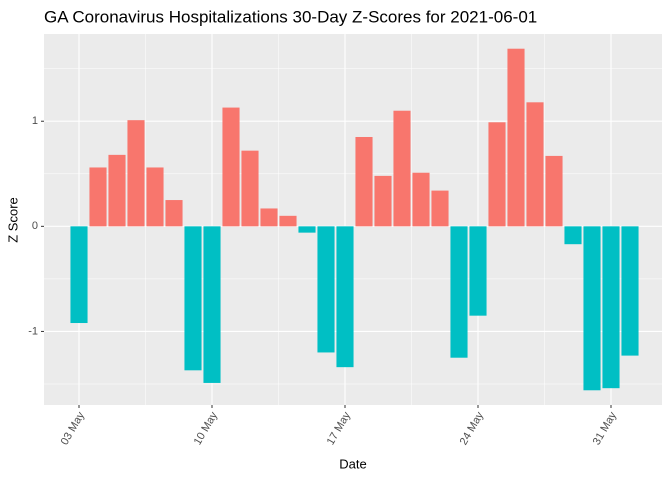 This screenshot has height=480, width=672. What do you see at coordinates (352, 463) in the screenshot?
I see `x-axis-title: Date` at bounding box center [352, 463].